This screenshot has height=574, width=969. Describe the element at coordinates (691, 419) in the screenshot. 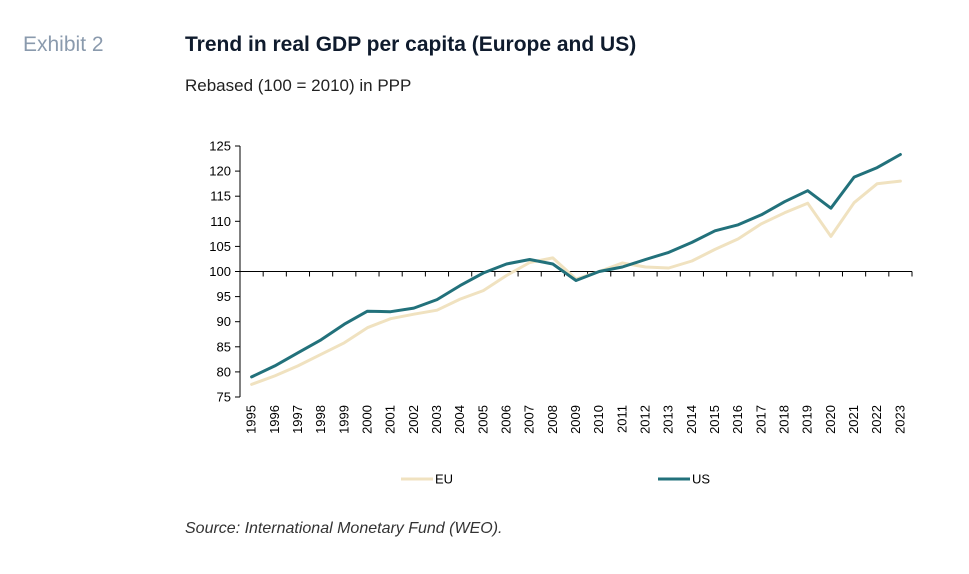

I see `x-tick-label: 2014` at that location.